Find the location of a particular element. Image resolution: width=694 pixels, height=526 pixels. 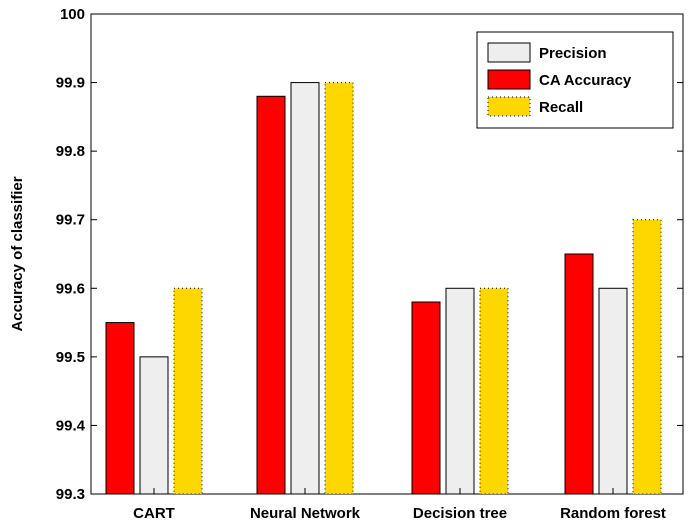

y-tick-label: 100 is located at coordinates (72, 14).